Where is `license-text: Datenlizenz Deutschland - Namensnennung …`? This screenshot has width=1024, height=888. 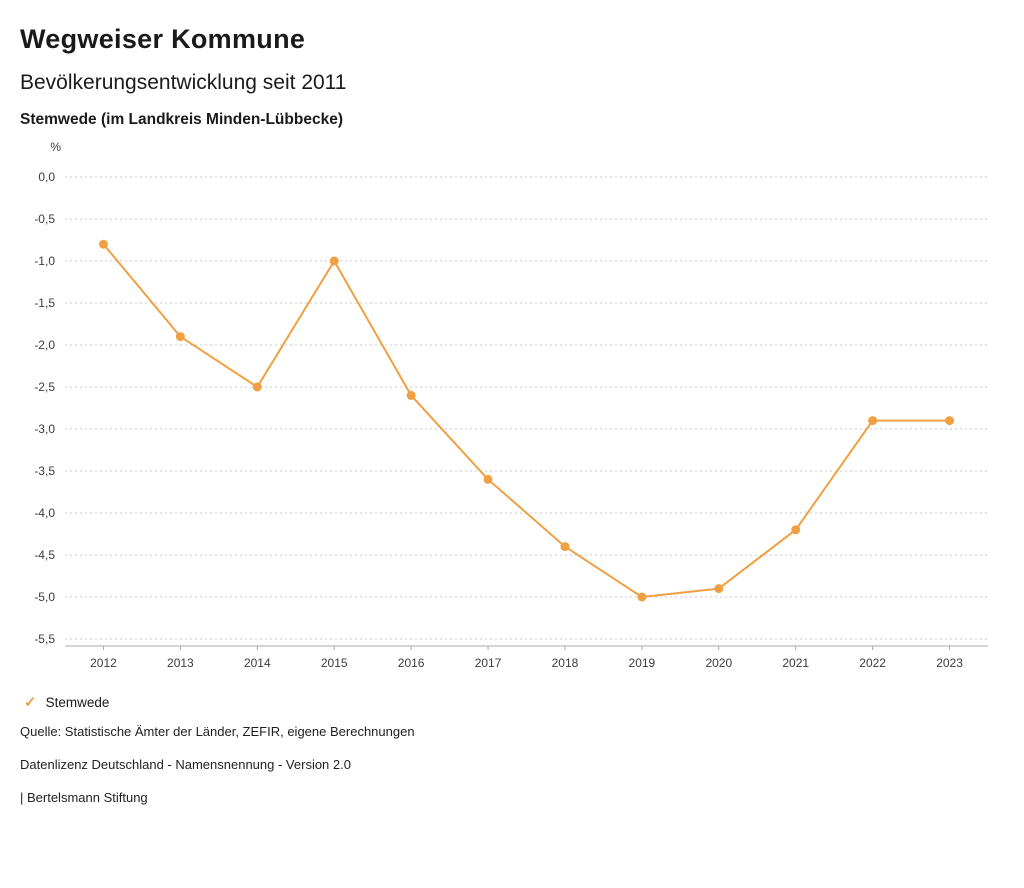
license-text: Datenlizenz Deutschland - Namensnennung … is located at coordinates (185, 764).